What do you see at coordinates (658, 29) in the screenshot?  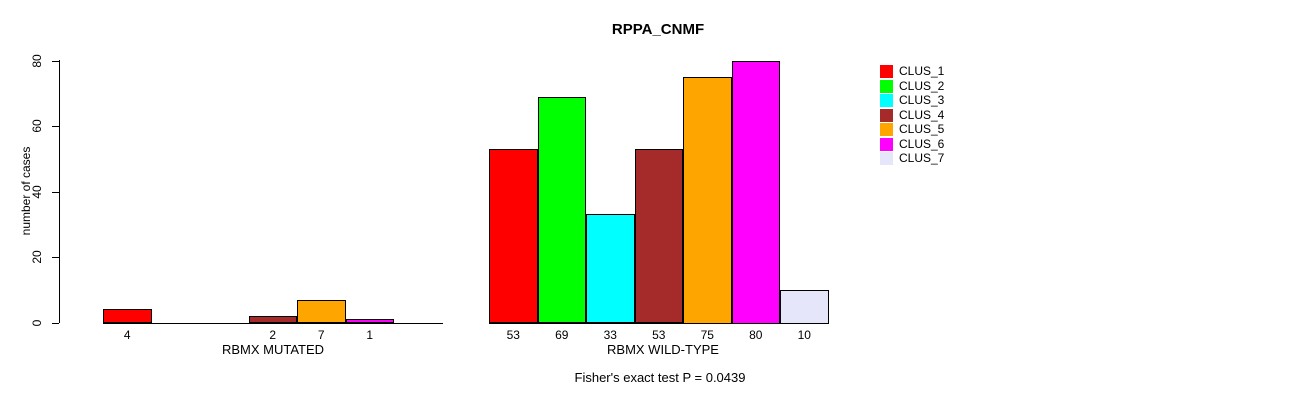 I see `chart-title: RPPA_CNMF` at bounding box center [658, 29].